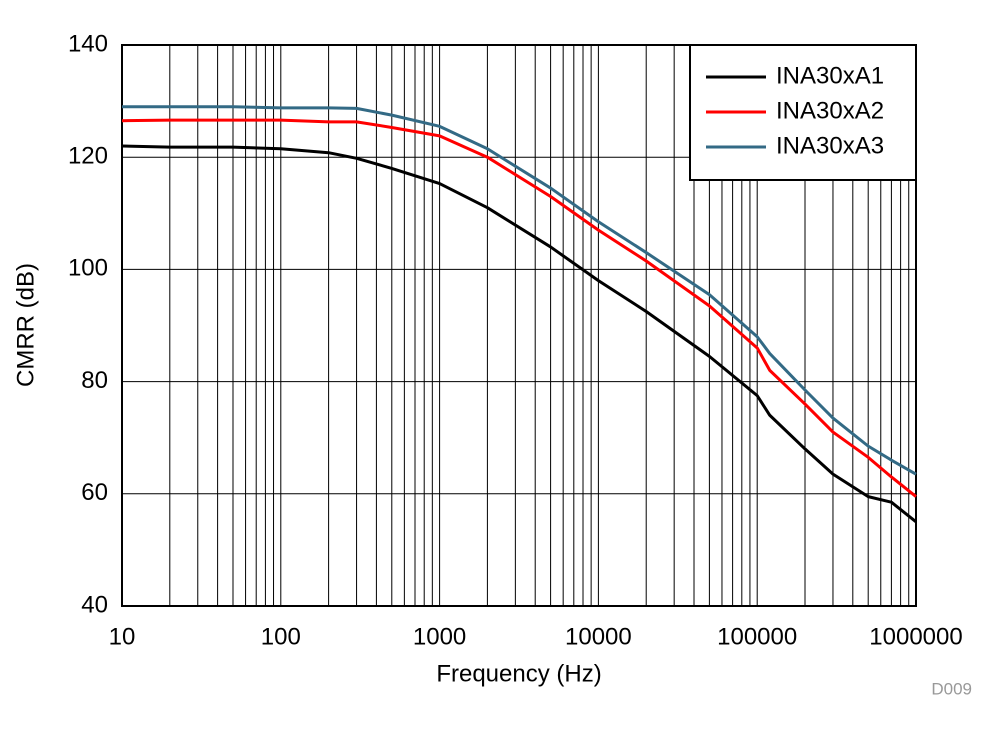  What do you see at coordinates (281, 636) in the screenshot?
I see `x-tick-label: 100` at bounding box center [281, 636].